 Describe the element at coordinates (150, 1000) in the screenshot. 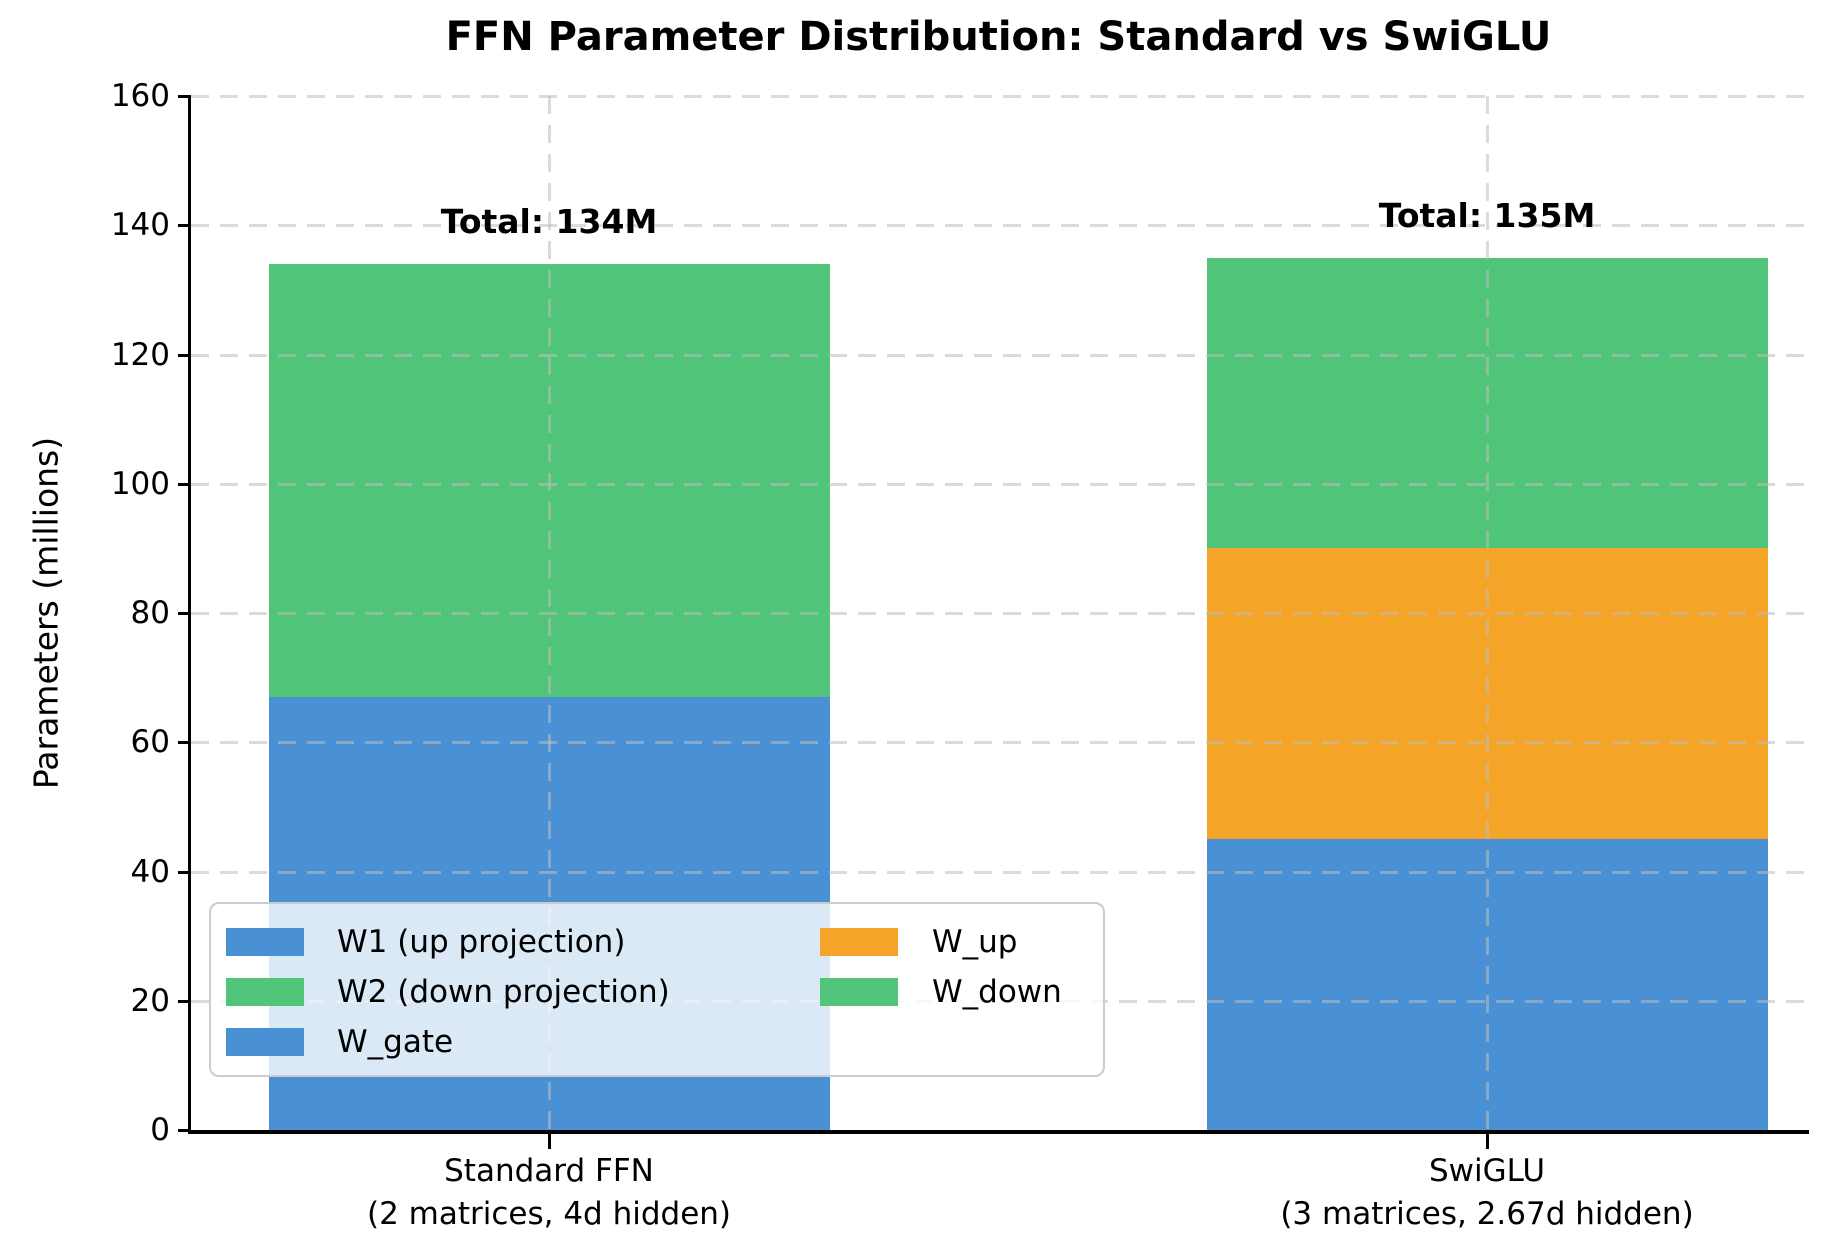

I see `y-tick-label: 20` at that location.